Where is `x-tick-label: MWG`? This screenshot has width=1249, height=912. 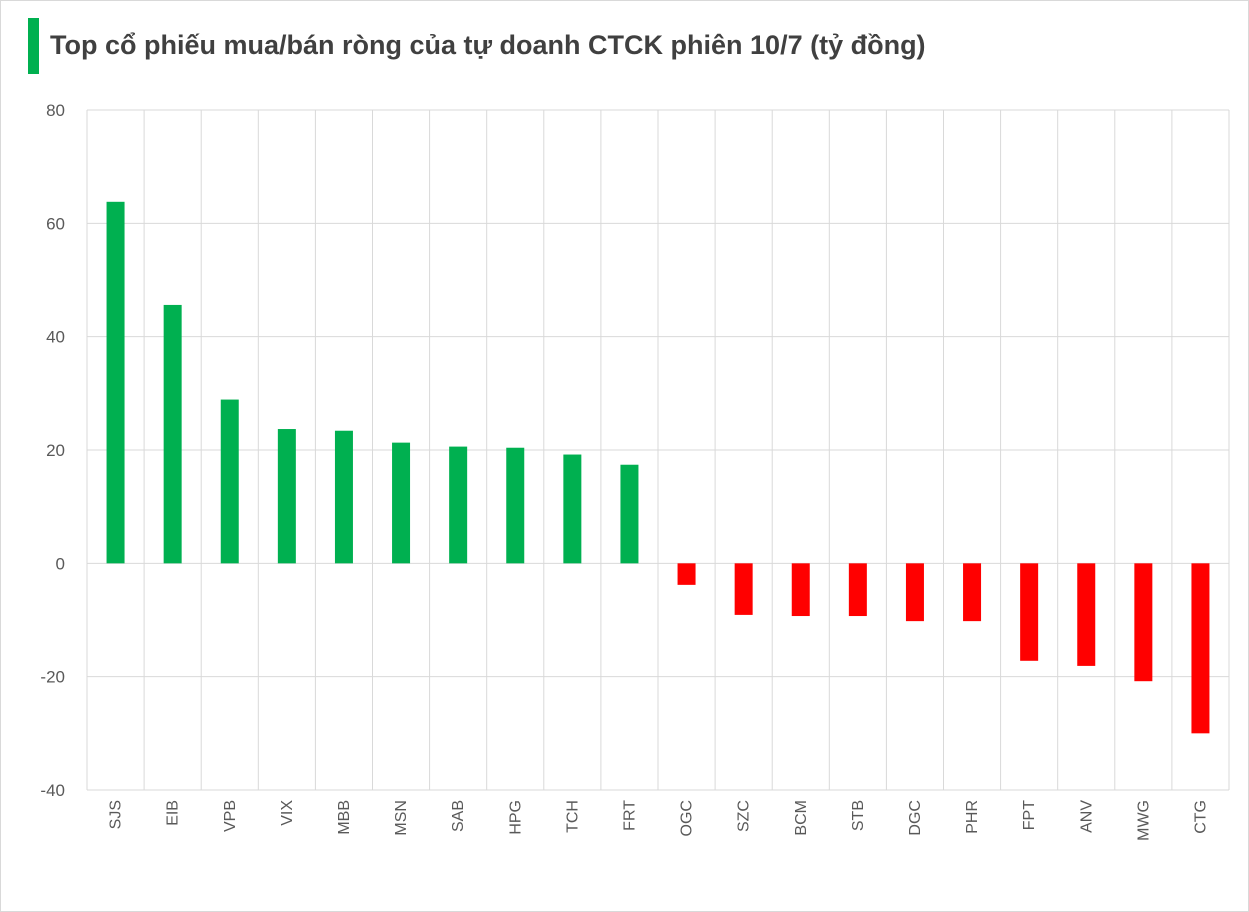
x-tick-label: MWG is located at coordinates (1143, 820).